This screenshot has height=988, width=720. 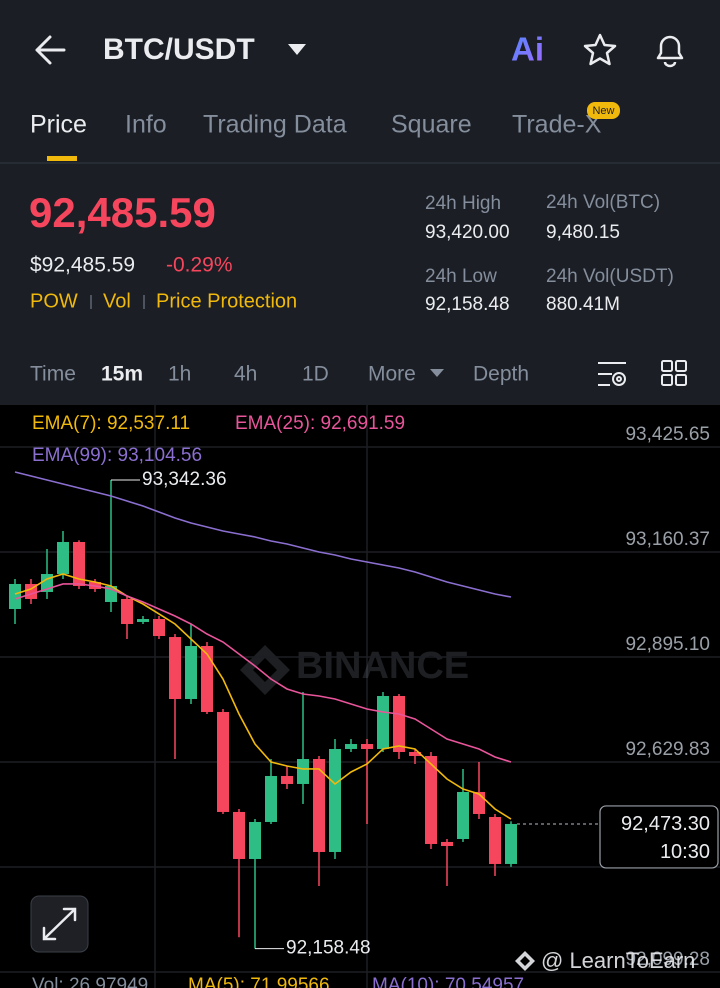 I want to click on timeframe: 15m, so click(x=122, y=374).